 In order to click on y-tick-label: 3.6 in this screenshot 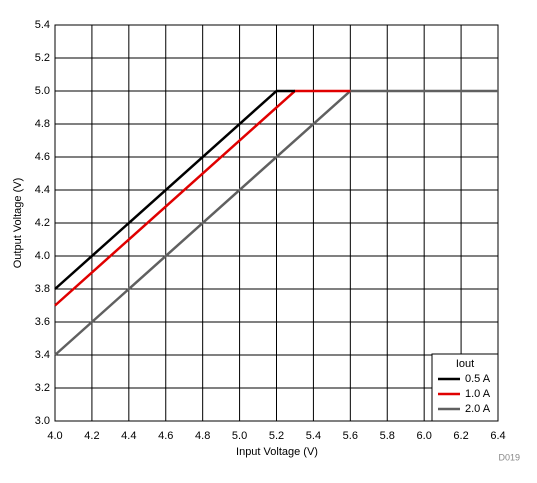, I will do `click(42, 322)`.